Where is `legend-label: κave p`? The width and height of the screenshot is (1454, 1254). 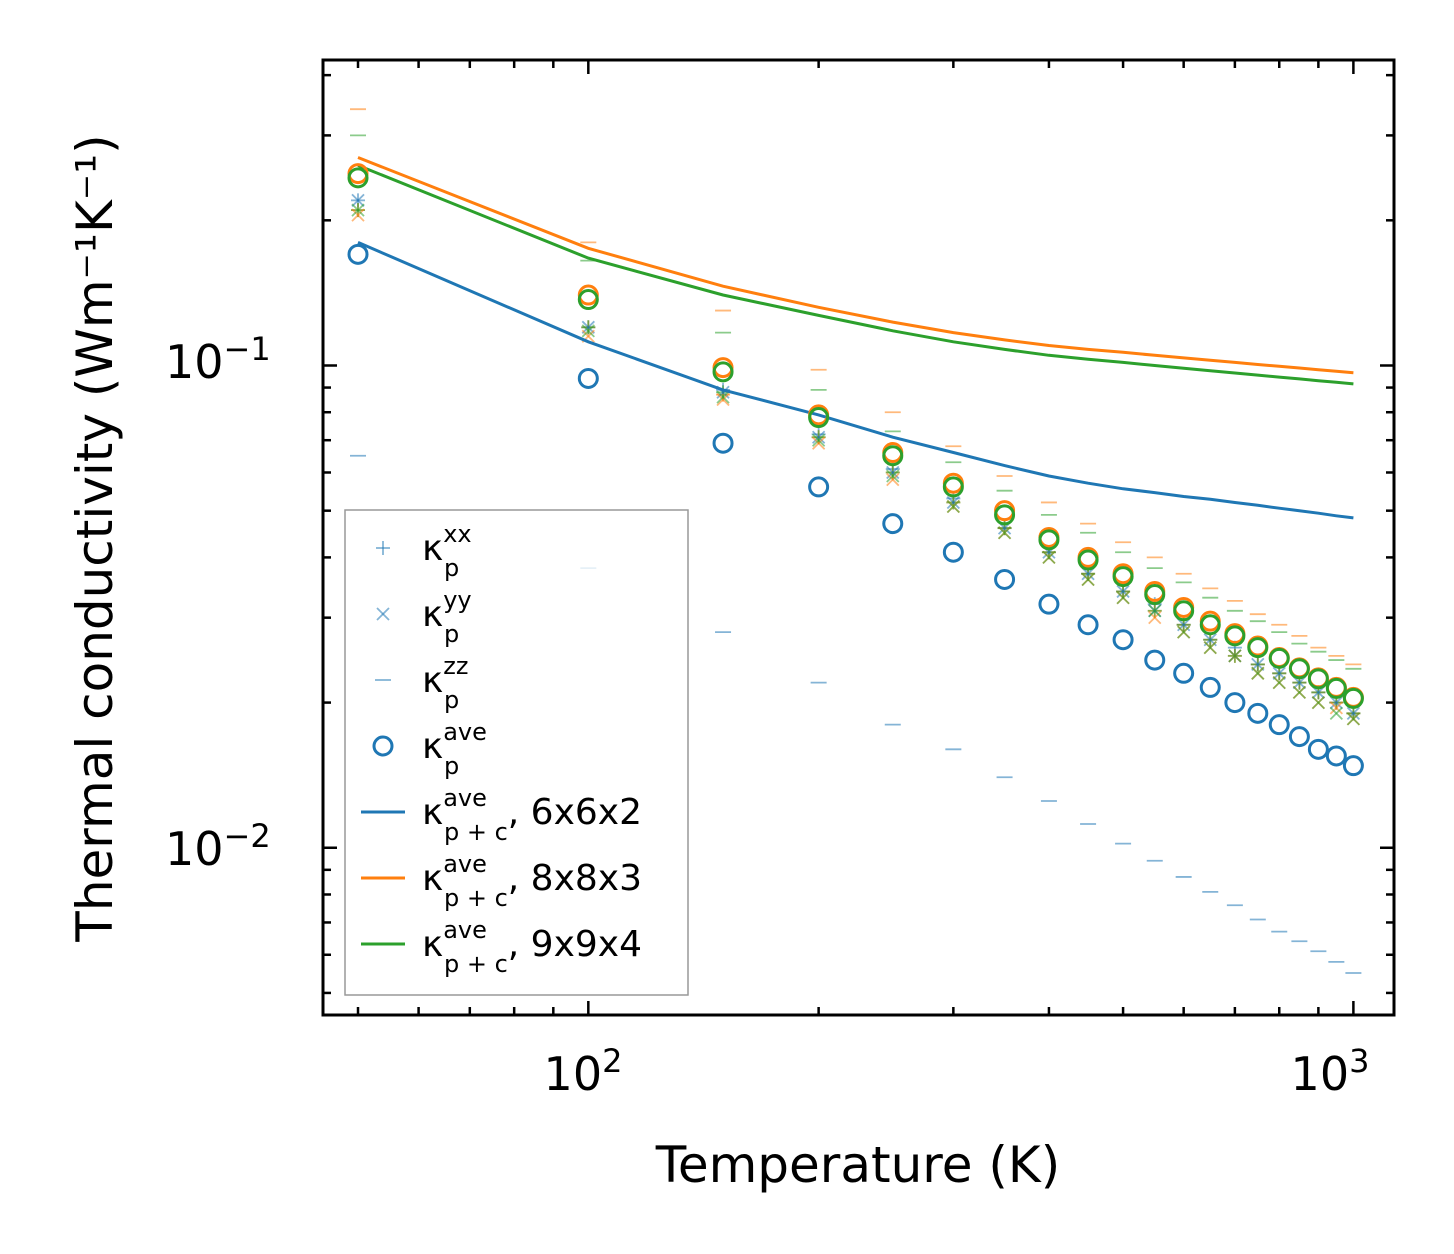 legend-label: κave p is located at coordinates (454, 749).